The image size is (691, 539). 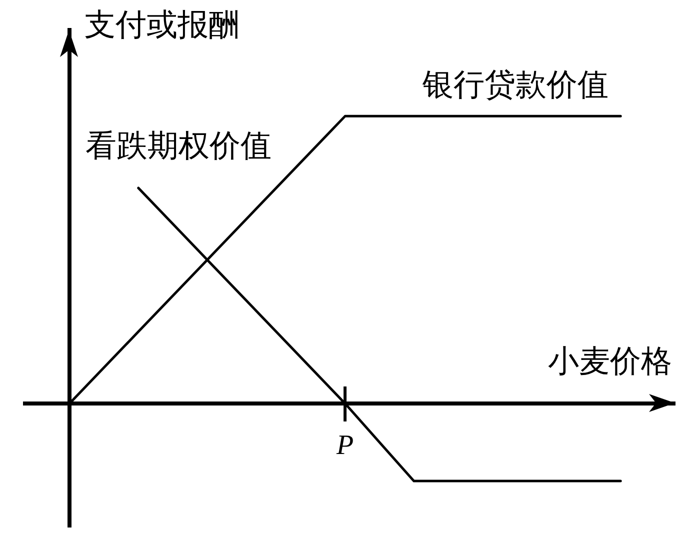 I want to click on x-axis-title: 小麦价格, so click(x=610, y=362).